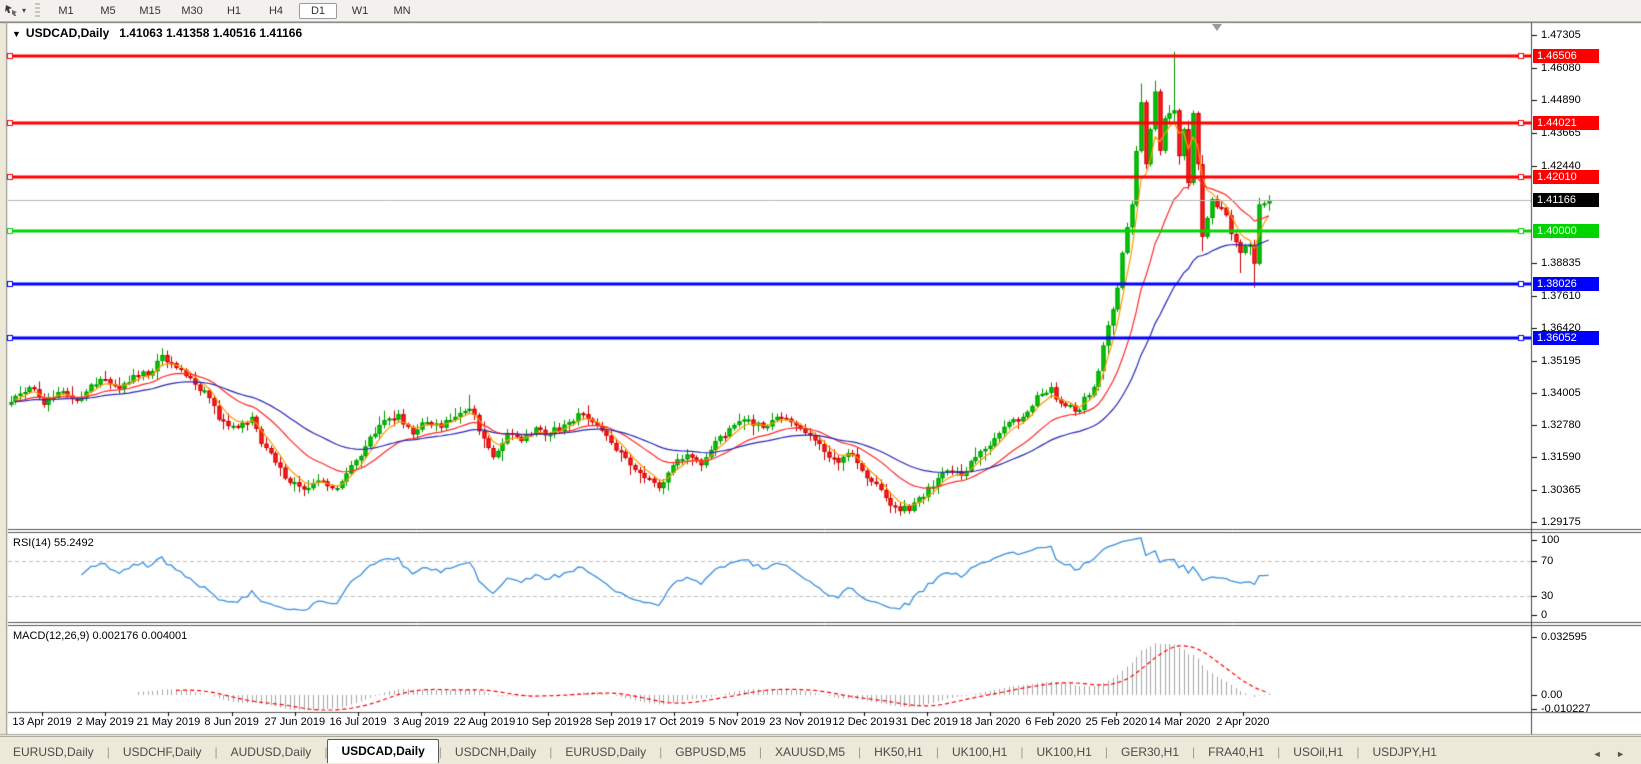 This screenshot has height=764, width=1641. What do you see at coordinates (1243, 722) in the screenshot?
I see `date-label: 2 Apr 2020` at bounding box center [1243, 722].